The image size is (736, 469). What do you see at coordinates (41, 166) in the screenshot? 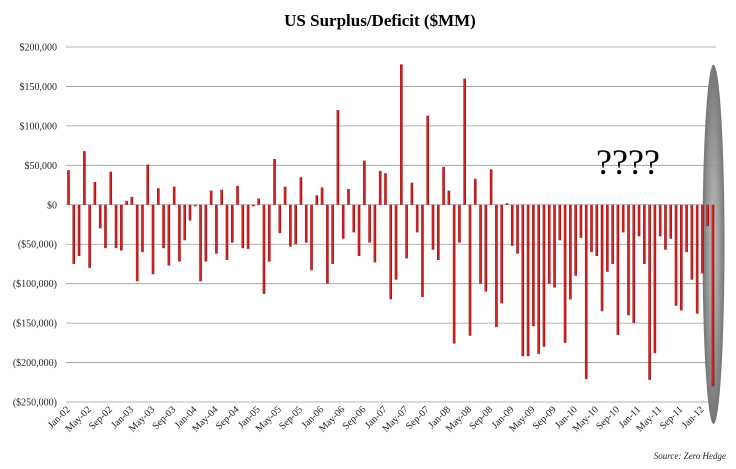
I see `y-tick-label: $50,000` at bounding box center [41, 166].